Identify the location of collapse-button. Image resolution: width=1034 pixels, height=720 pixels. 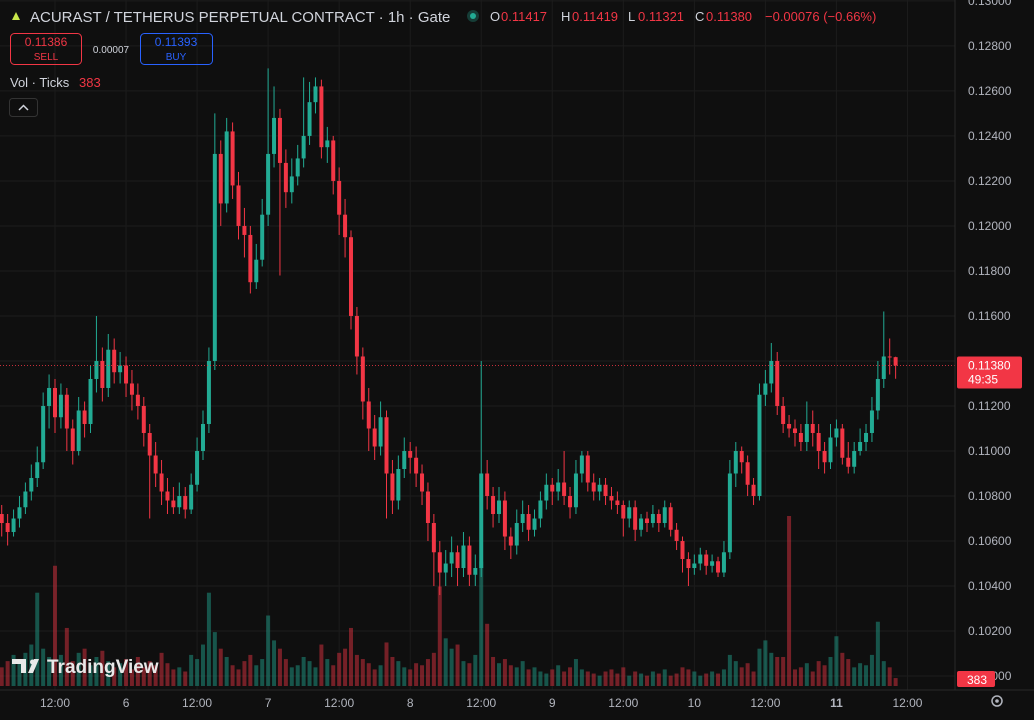
(23, 107).